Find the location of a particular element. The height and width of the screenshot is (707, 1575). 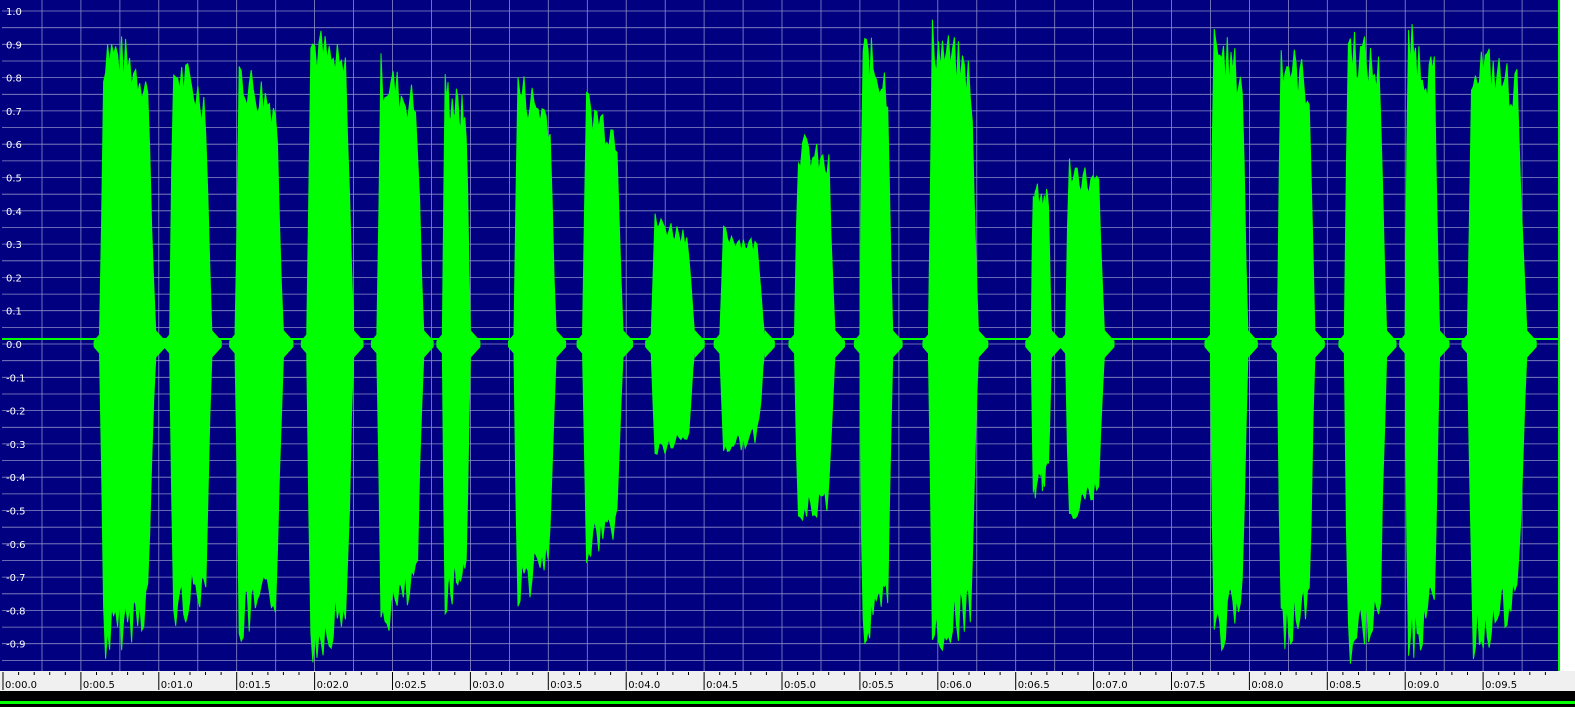

status-bar is located at coordinates (787, 699).